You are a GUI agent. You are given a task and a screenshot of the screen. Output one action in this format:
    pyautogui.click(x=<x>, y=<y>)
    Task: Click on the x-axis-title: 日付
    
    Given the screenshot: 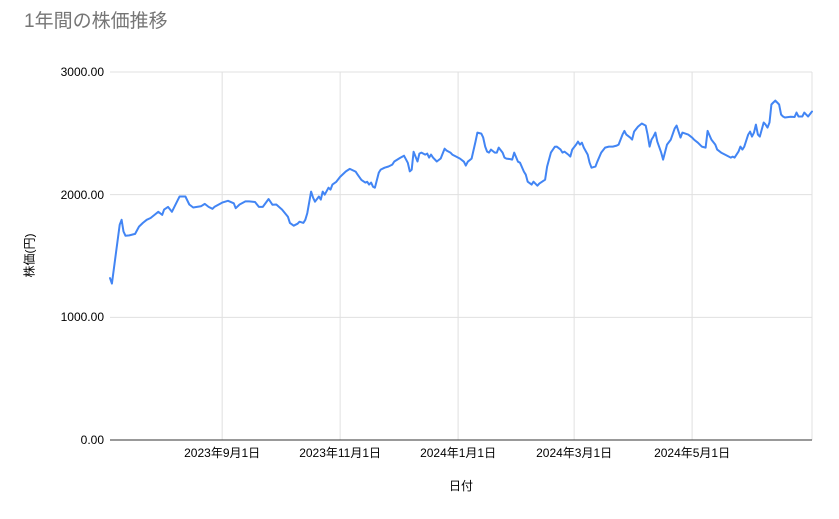 What is the action you would take?
    pyautogui.click(x=460, y=486)
    